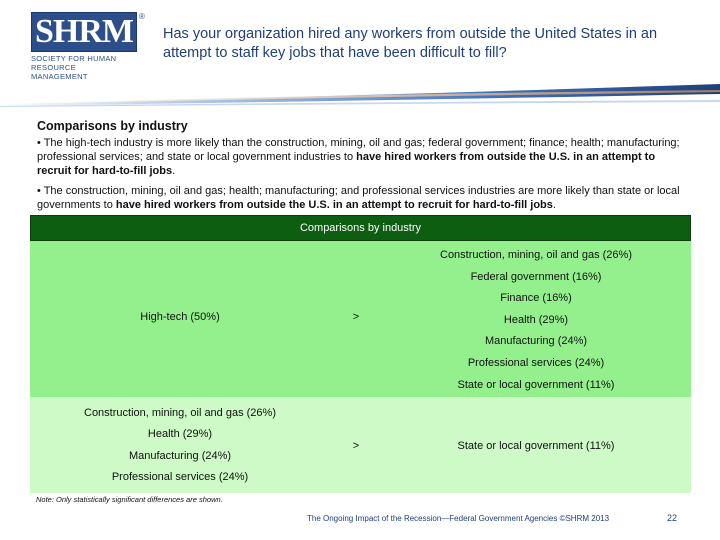 This screenshot has height=540, width=720. Describe the element at coordinates (112, 126) in the screenshot. I see `section-title: Comparisons by industry` at that location.